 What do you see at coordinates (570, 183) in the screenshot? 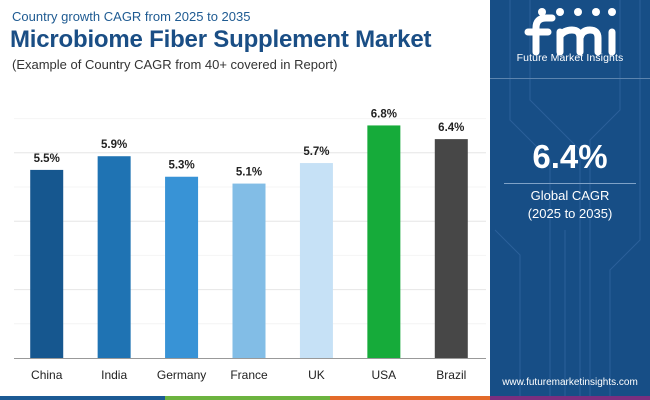
I see `value-divider` at bounding box center [570, 183].